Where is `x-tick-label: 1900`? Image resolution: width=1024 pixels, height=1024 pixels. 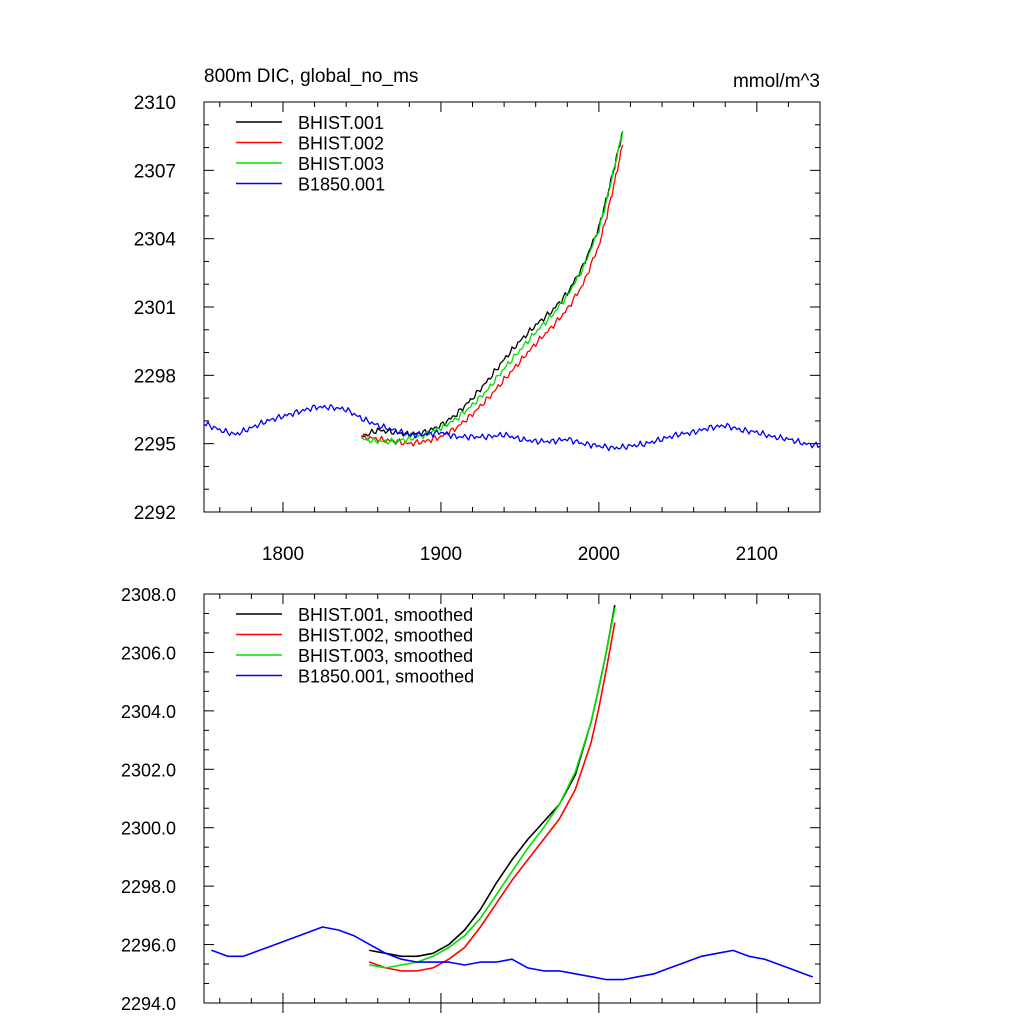
x-tick-label: 1900 is located at coordinates (441, 554).